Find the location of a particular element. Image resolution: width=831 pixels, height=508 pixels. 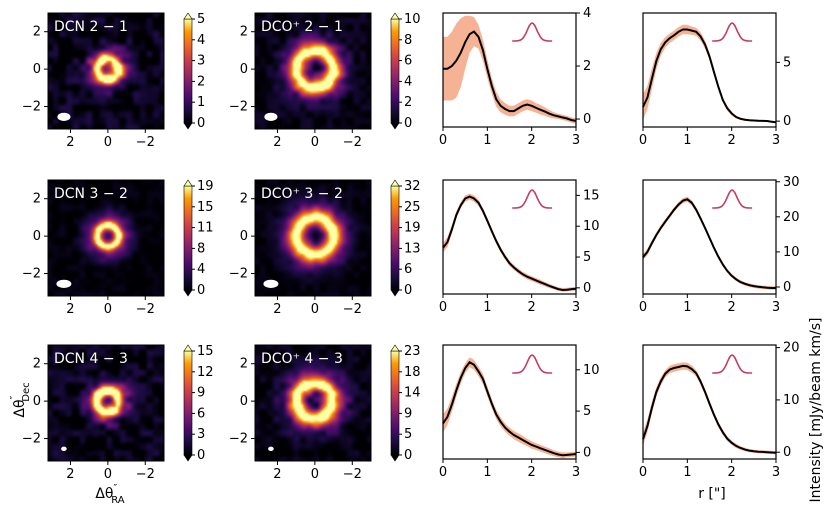

profile-y-tick-label: 2 is located at coordinates (587, 66).